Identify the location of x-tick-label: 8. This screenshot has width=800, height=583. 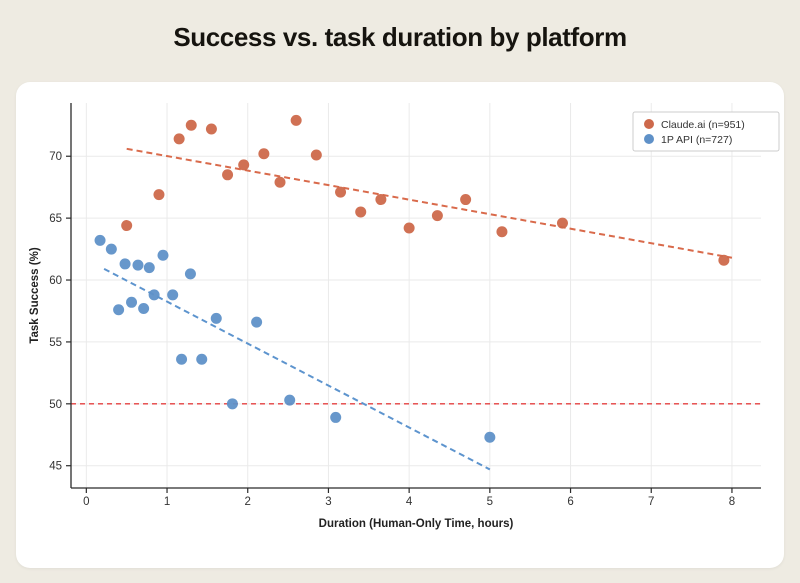
(732, 502).